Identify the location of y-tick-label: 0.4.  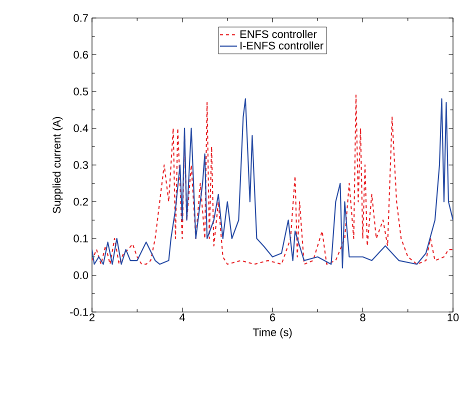
(81, 128).